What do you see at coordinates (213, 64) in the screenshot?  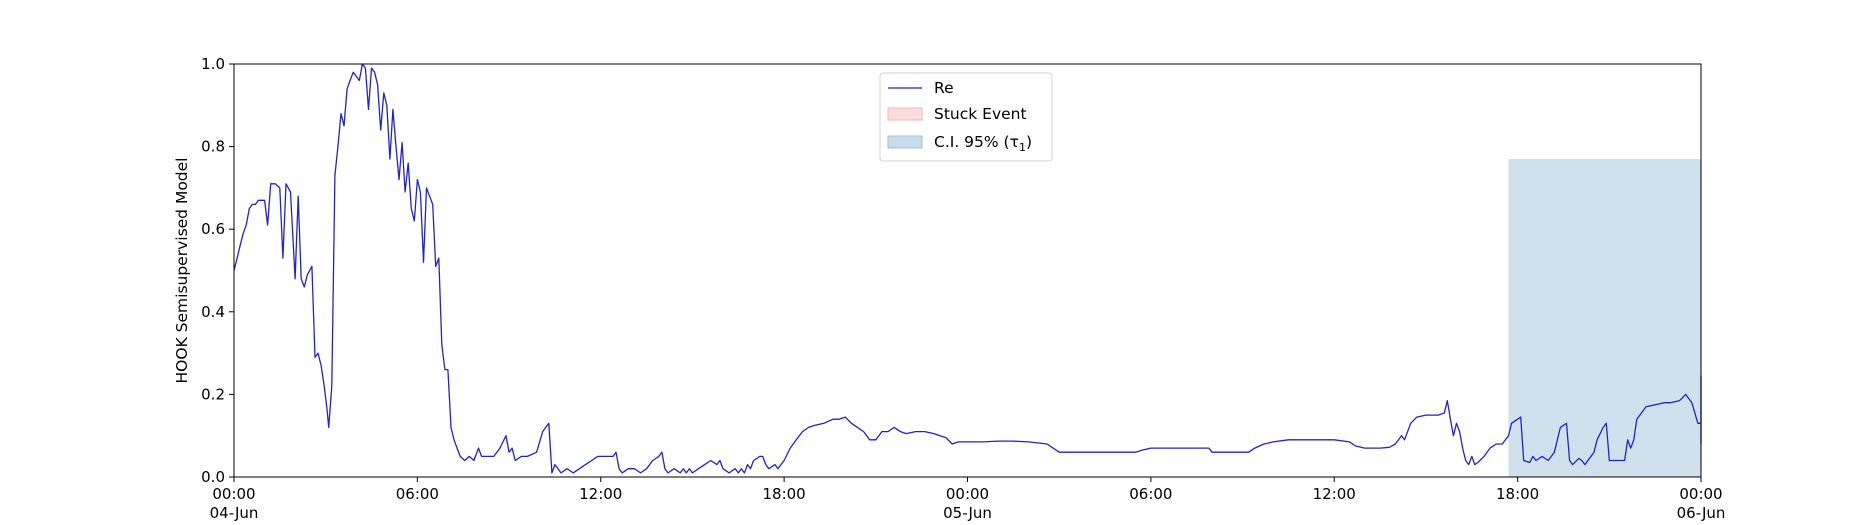 I see `y-tick-label: 1.0` at bounding box center [213, 64].